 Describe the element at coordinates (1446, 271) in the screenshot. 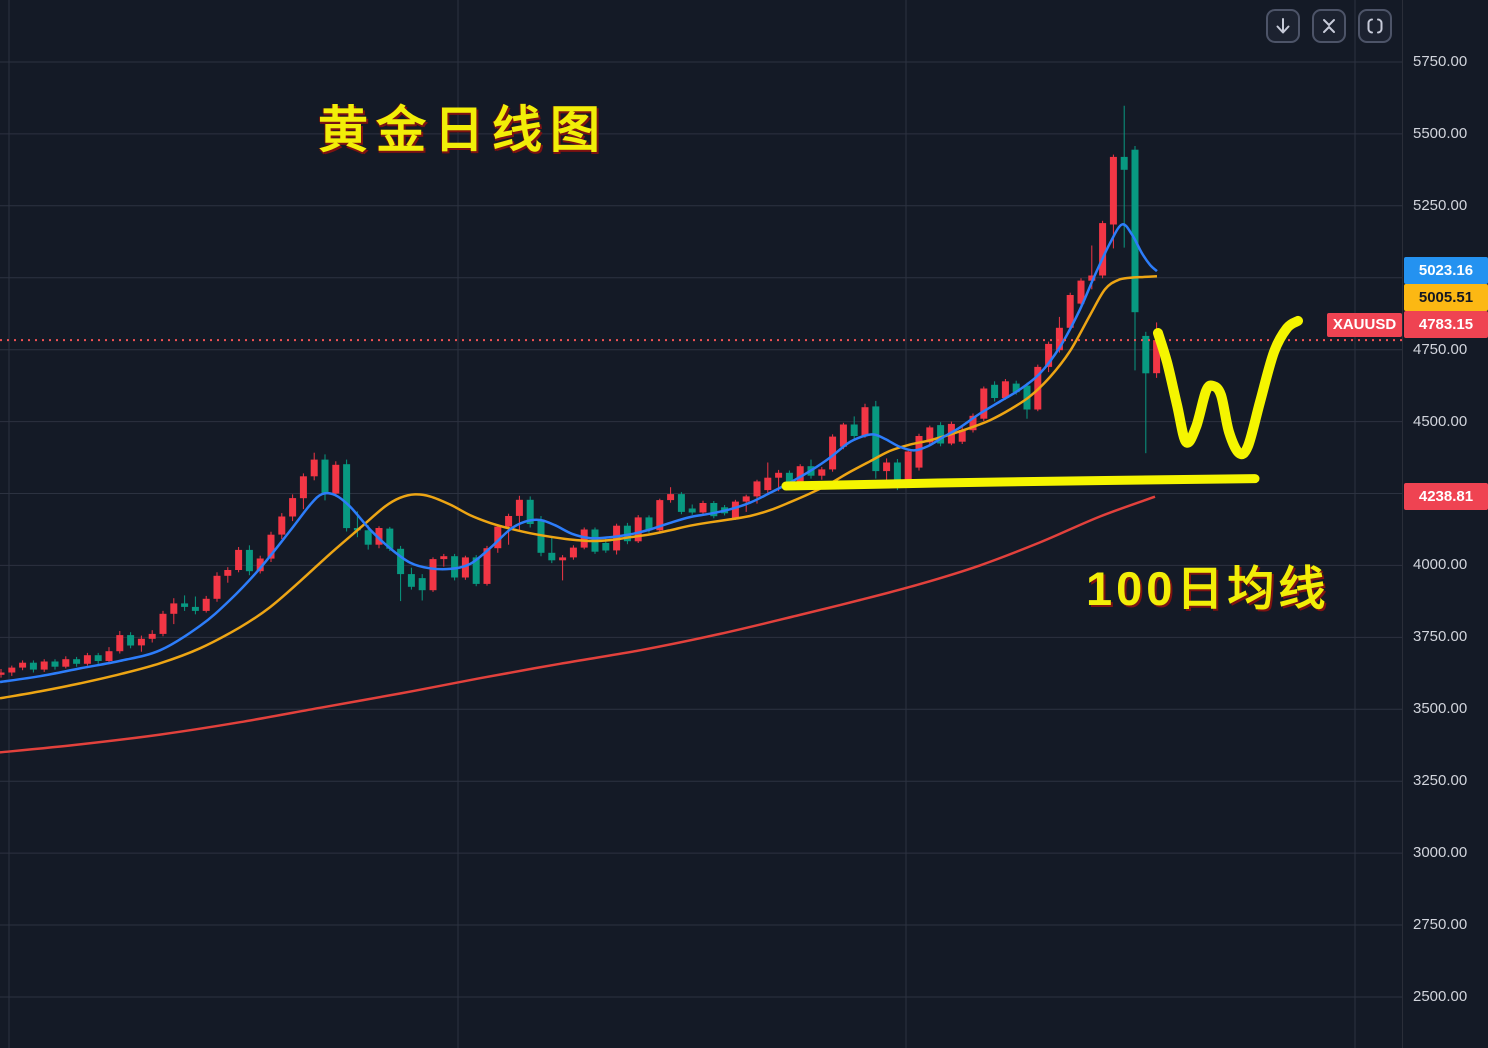

I see `price-badge-blue-ma: 5023.16` at that location.